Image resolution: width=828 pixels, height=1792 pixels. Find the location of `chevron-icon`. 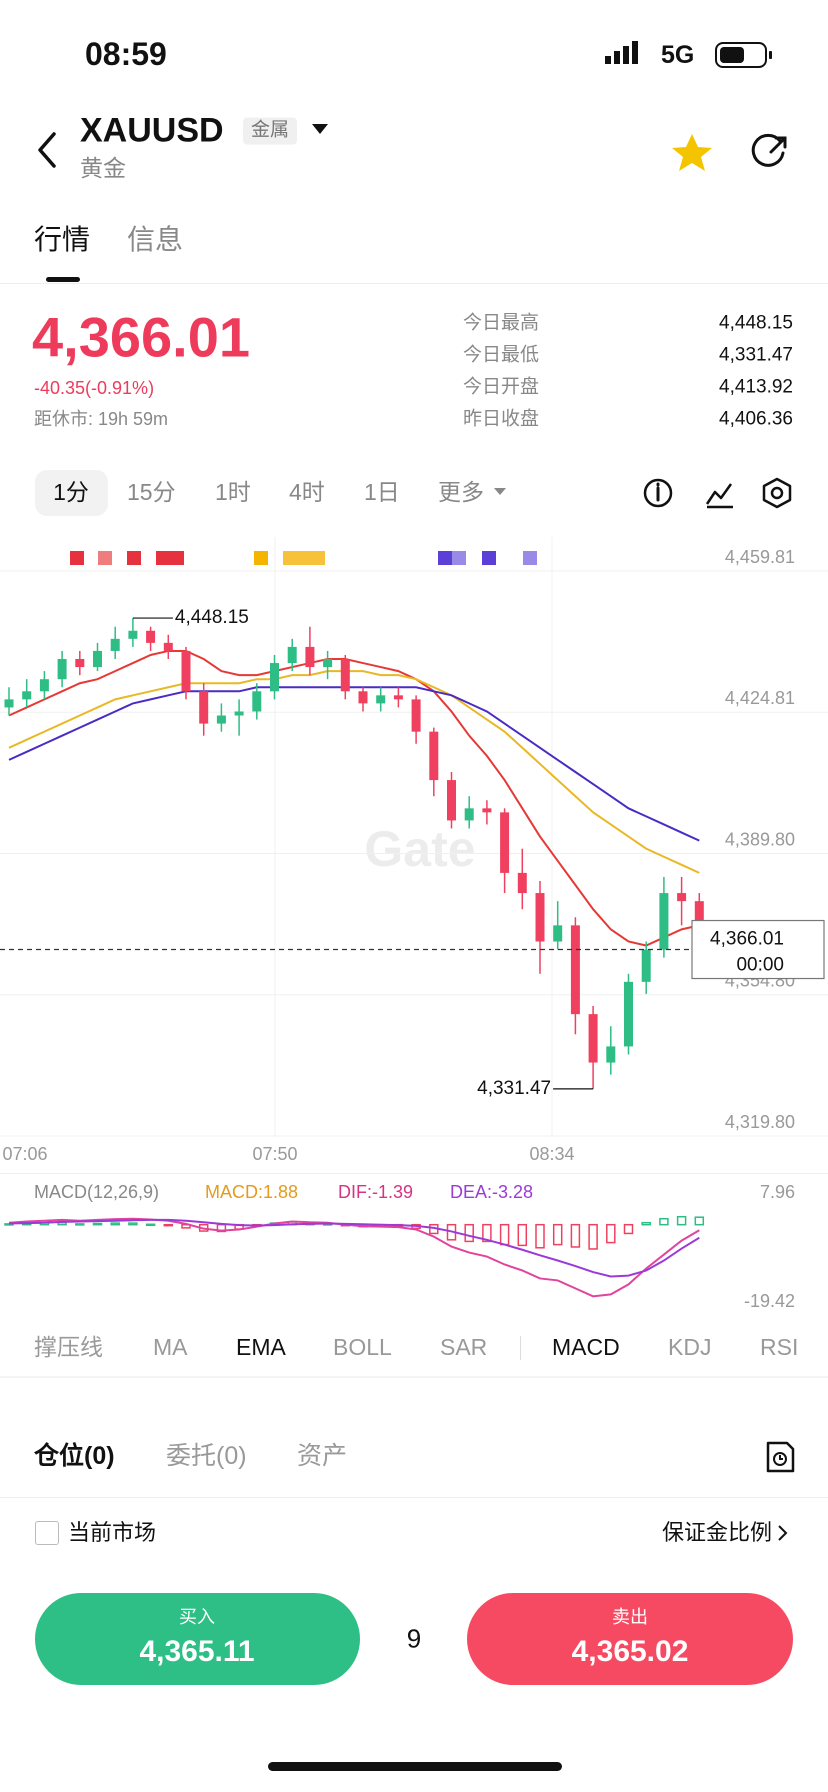

chevron-icon is located at coordinates (783, 1533).